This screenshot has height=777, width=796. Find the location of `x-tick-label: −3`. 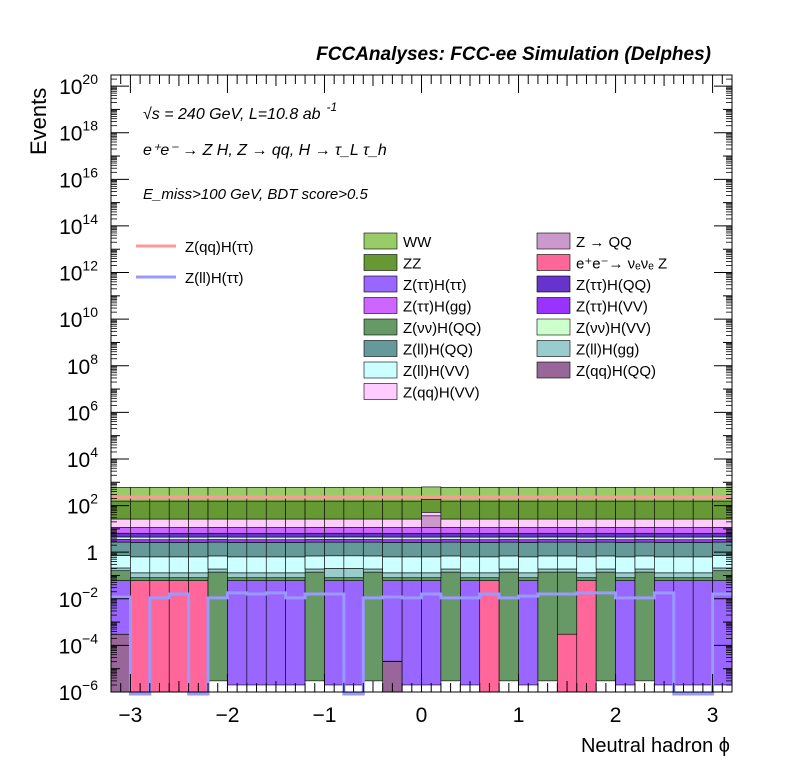

x-tick-label: −3 is located at coordinates (130, 715).